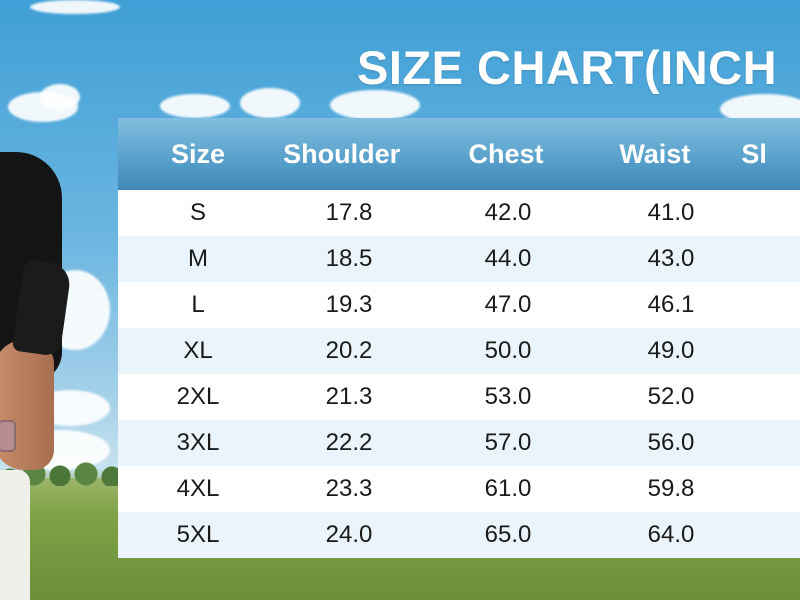  I want to click on waist-cell: 59.8, so click(671, 488).